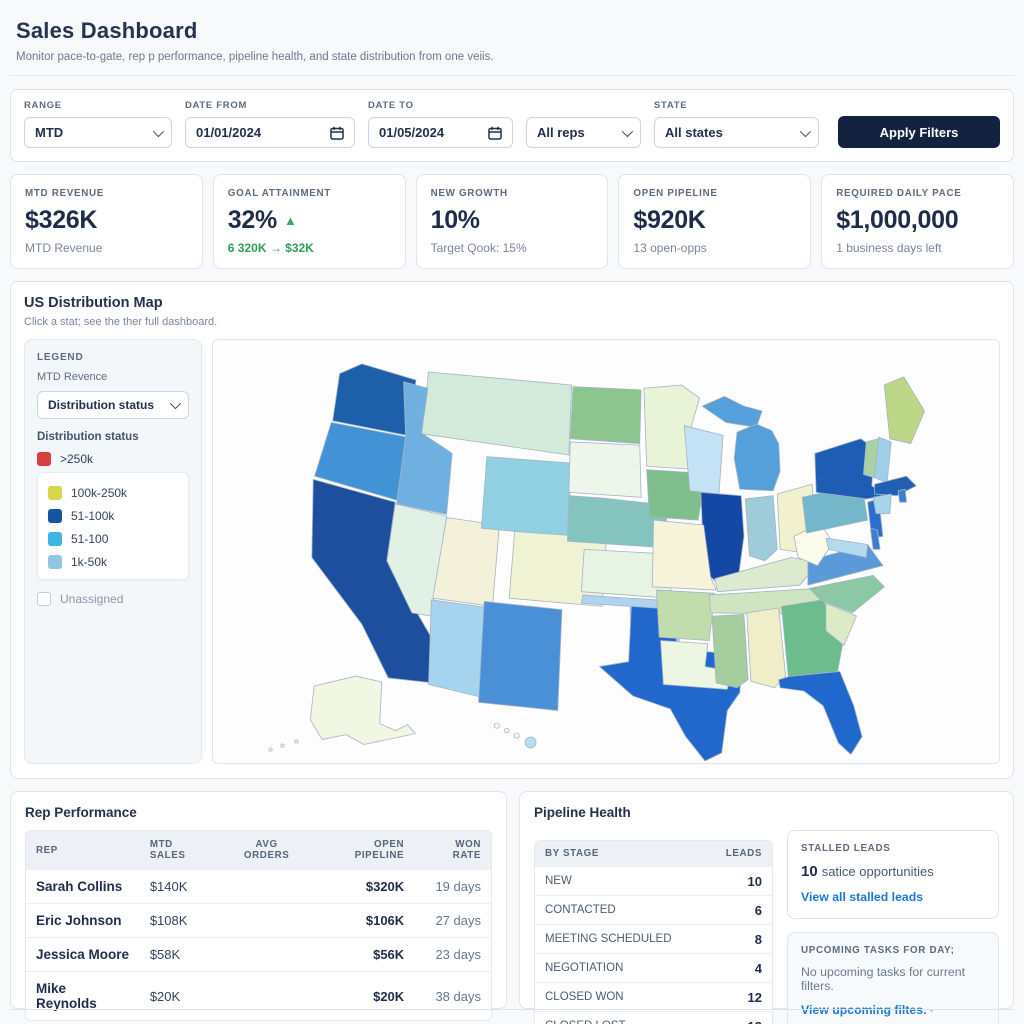 This screenshot has height=1024, width=1024. I want to click on rep-name: Sarah Collins, so click(83, 886).